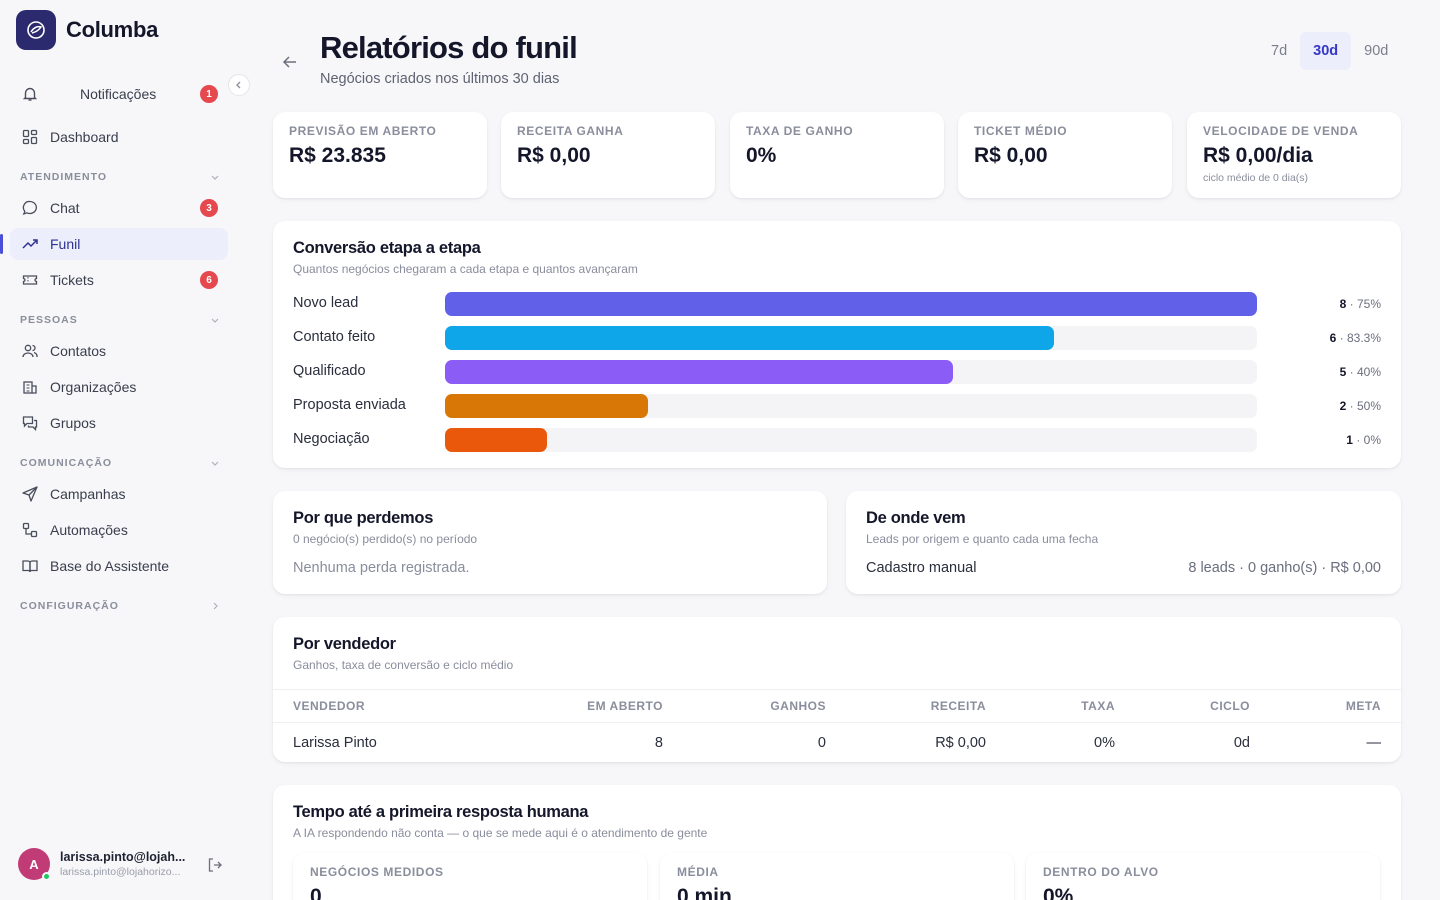 This screenshot has width=1440, height=900. I want to click on sidebar-item-base-do-assistente: Base do Assistente, so click(119, 566).